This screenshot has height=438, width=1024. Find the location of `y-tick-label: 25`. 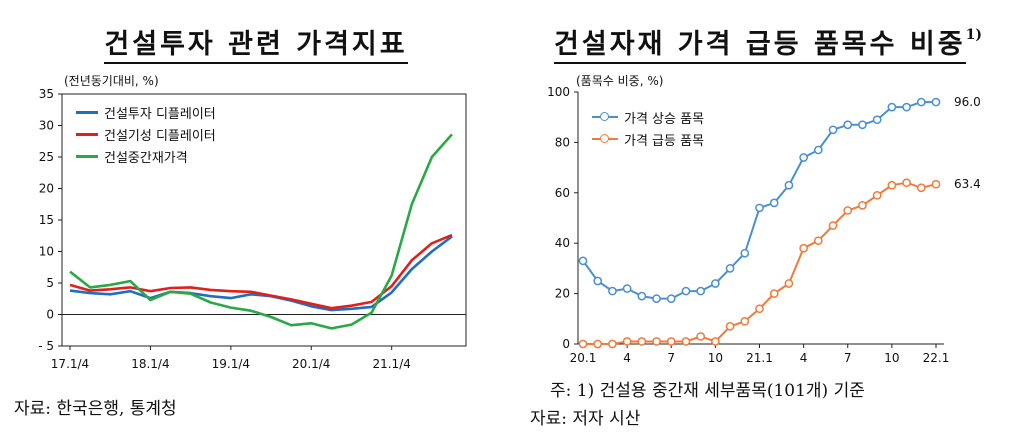

y-tick-label: 25 is located at coordinates (46, 157).